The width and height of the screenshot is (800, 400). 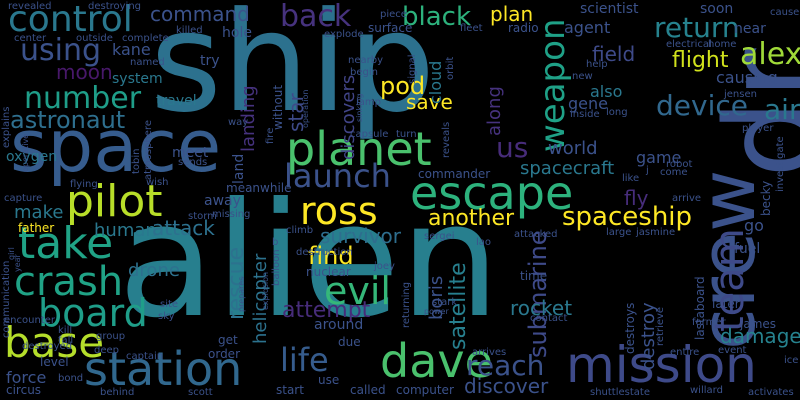 What do you see at coordinates (536, 234) in the screenshot?
I see `word-attacked: attacked` at bounding box center [536, 234].